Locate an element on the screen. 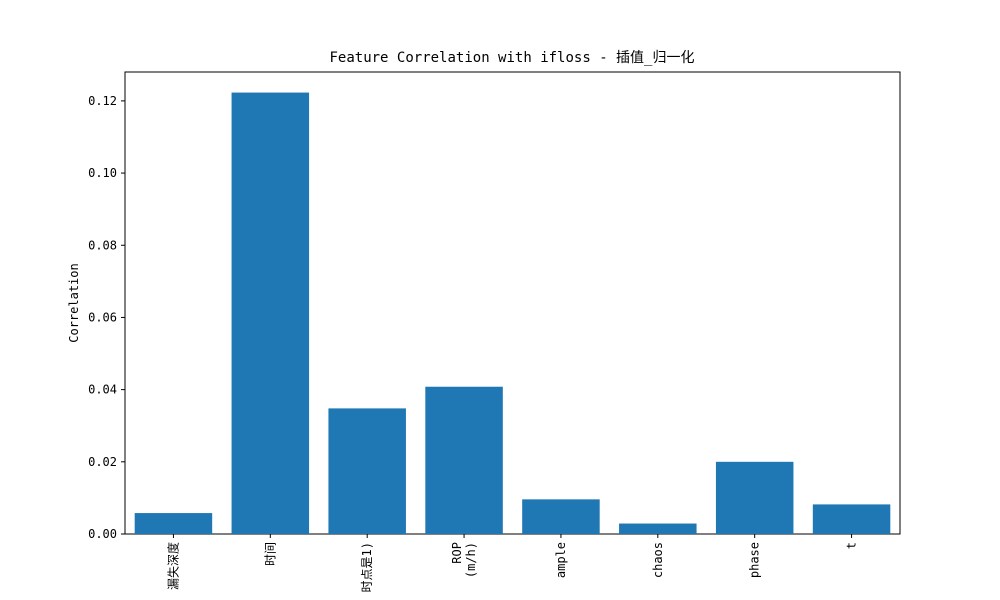  x-tick-label: ROP is located at coordinates (457, 553).